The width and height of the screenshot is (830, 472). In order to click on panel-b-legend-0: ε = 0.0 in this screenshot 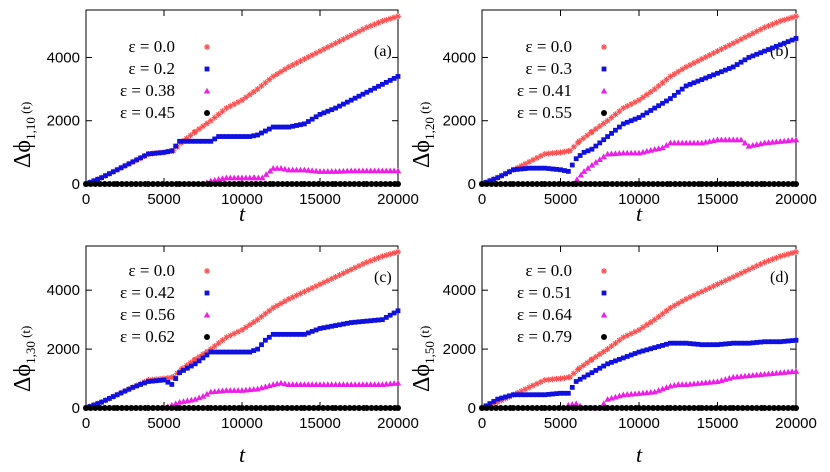, I will do `click(549, 46)`.